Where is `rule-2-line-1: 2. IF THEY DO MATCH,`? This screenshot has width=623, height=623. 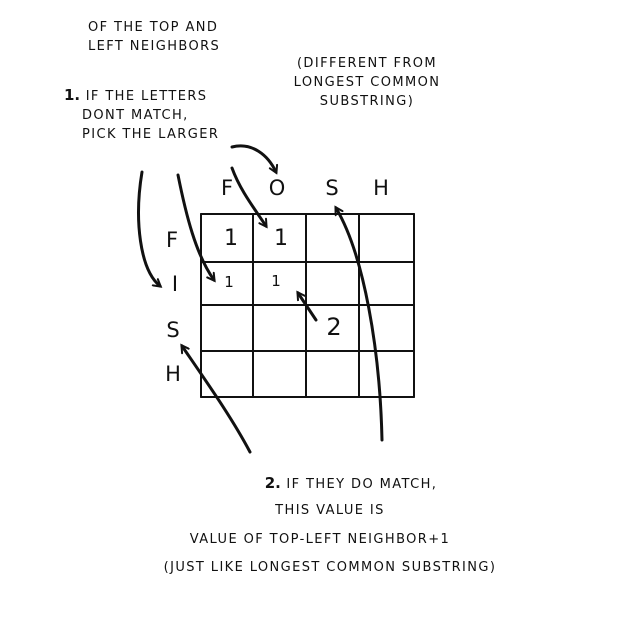
rule-2-line-1: 2. IF THEY DO MATCH, is located at coordinates (360, 484).